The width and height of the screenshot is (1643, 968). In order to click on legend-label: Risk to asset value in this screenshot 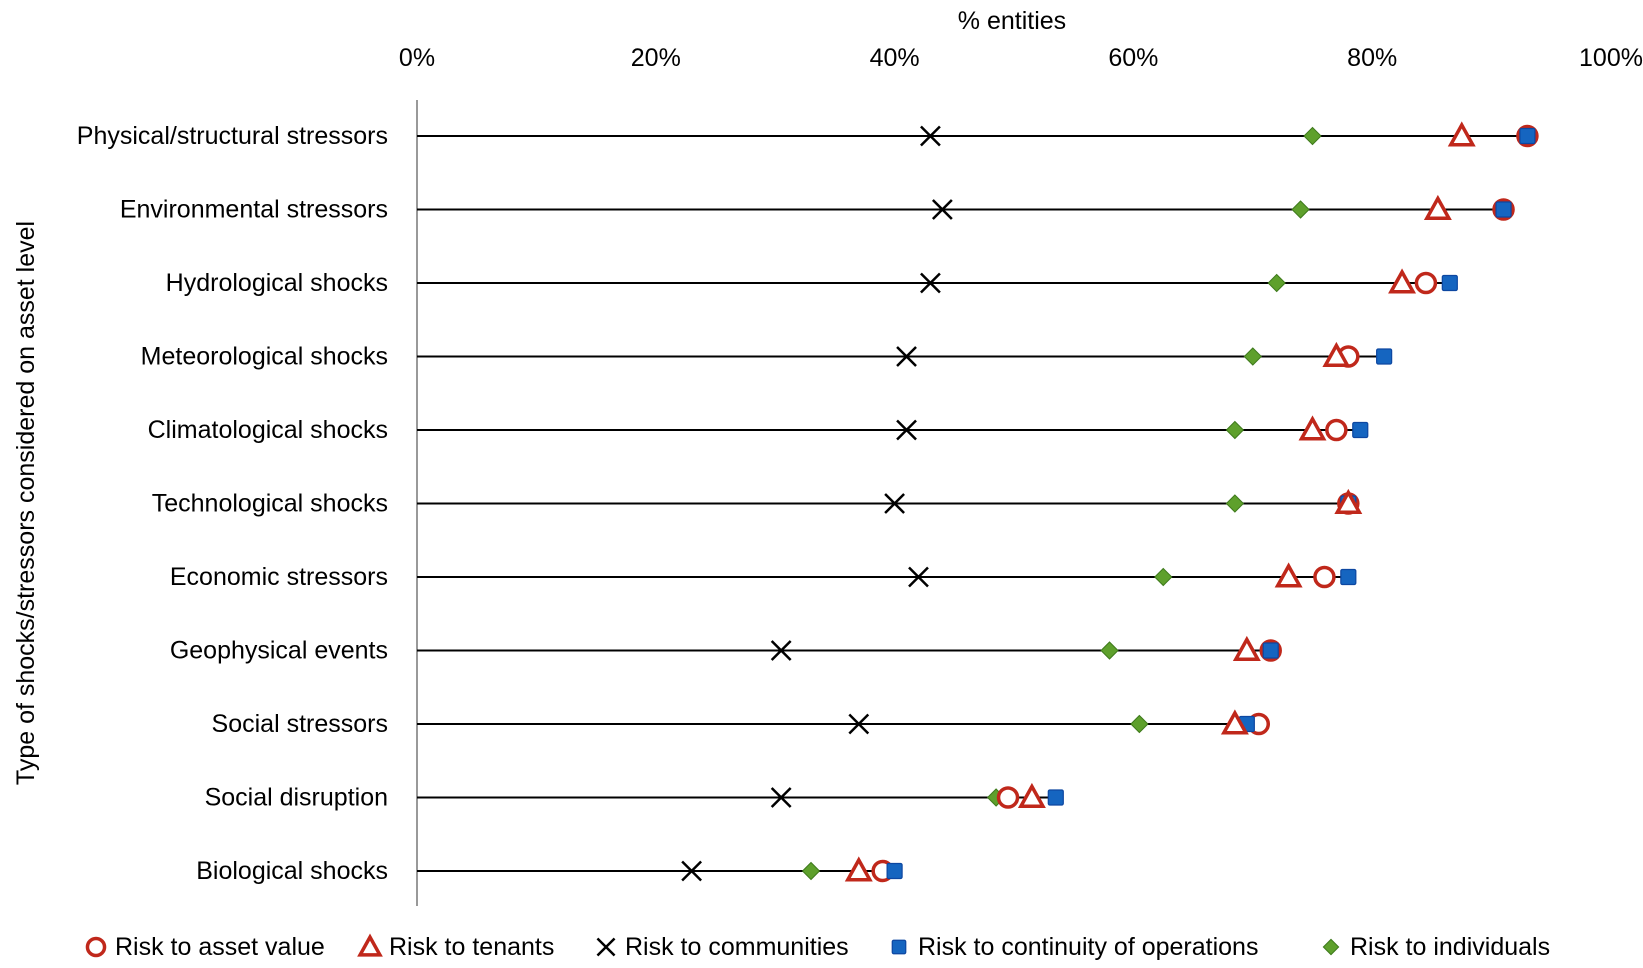, I will do `click(220, 947)`.